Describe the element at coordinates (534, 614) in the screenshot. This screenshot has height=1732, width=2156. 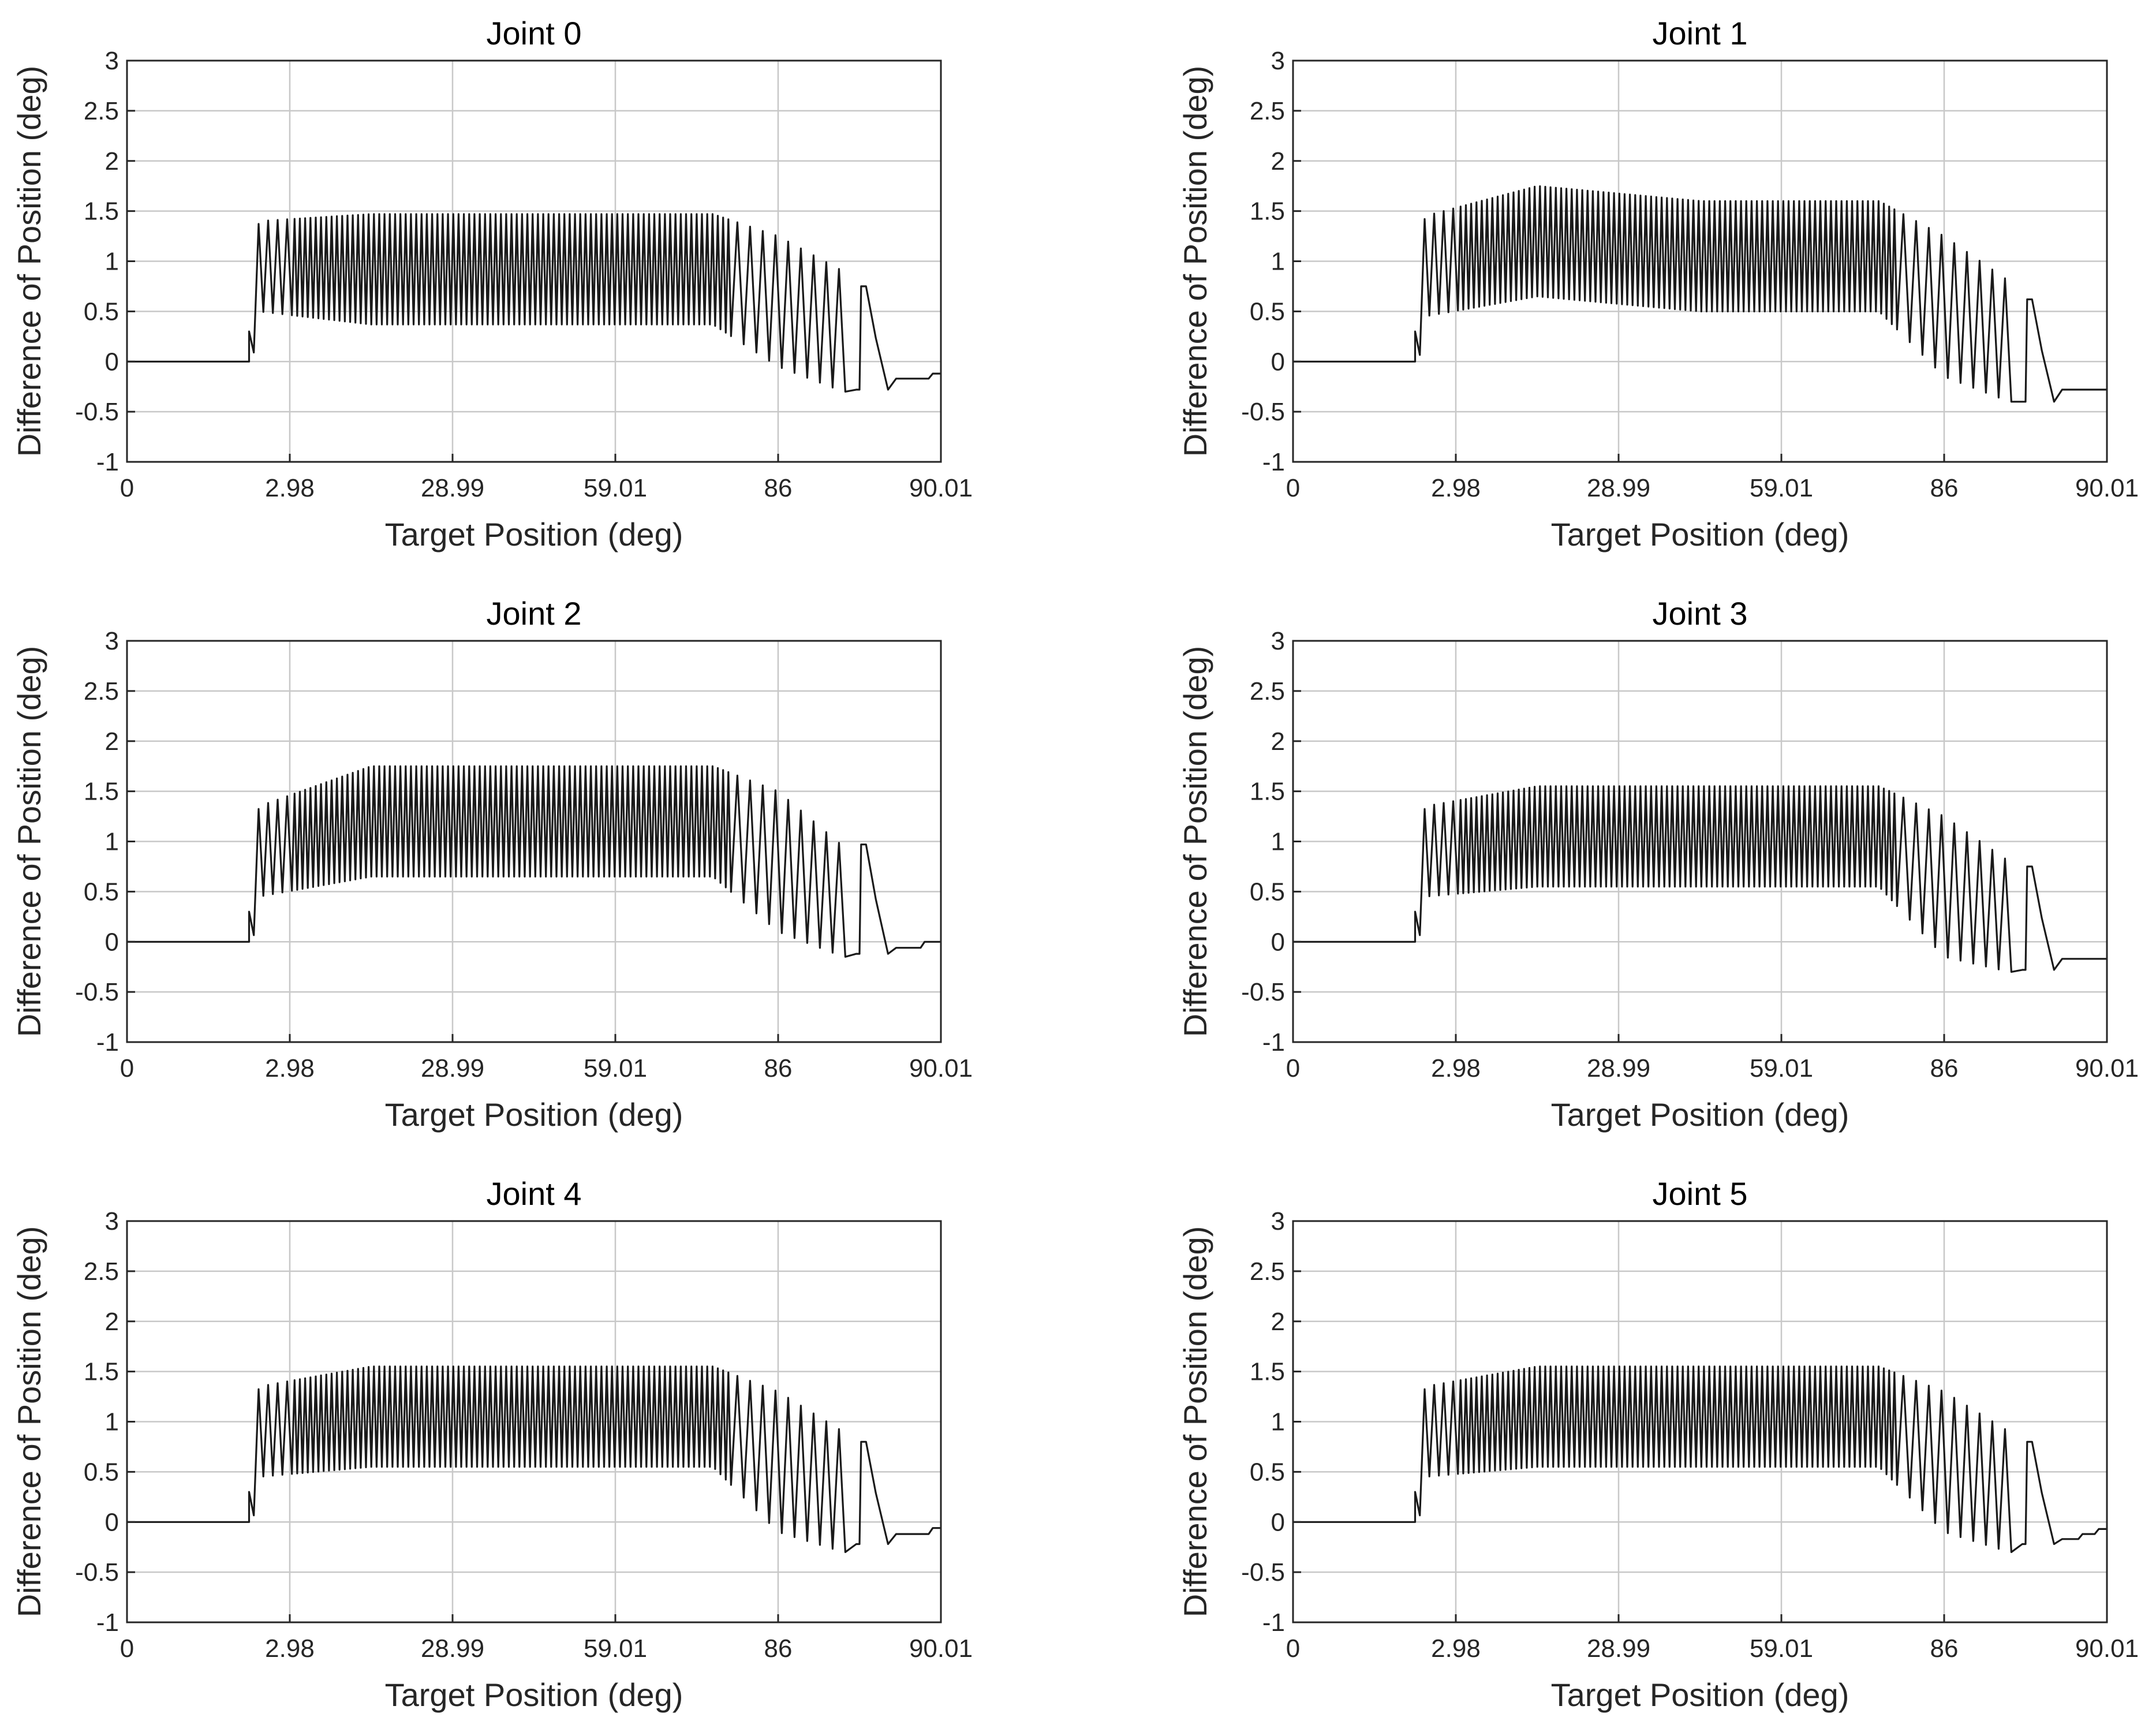
I see `subplot-title: Joint 2` at that location.